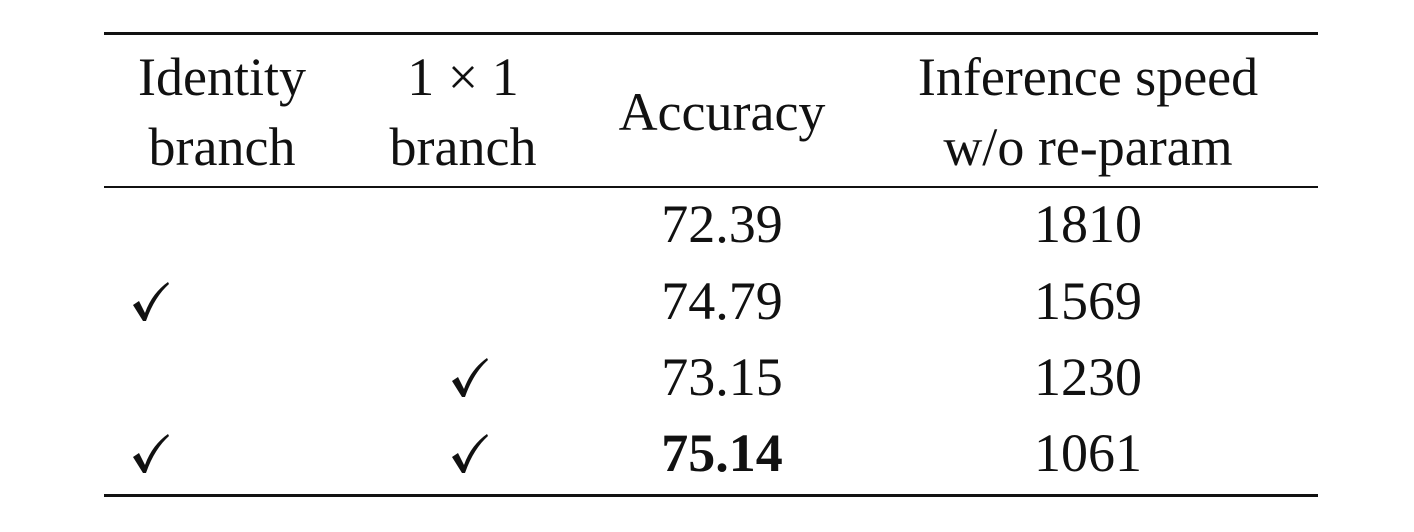 The image size is (1414, 532). What do you see at coordinates (1088, 377) in the screenshot?
I see `speed-cell: 1230` at bounding box center [1088, 377].